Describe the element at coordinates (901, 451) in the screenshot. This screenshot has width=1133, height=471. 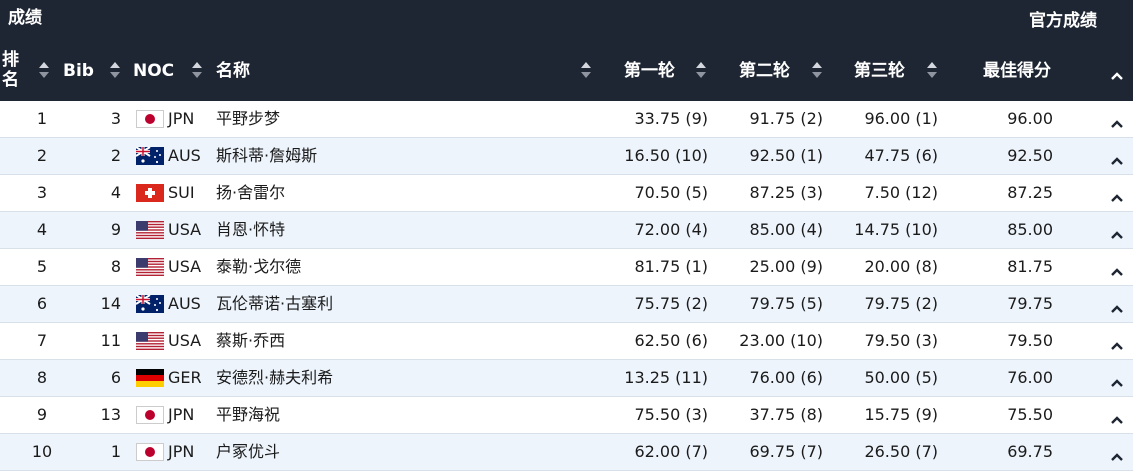
I see `table-cell: 26.50 (7)` at that location.